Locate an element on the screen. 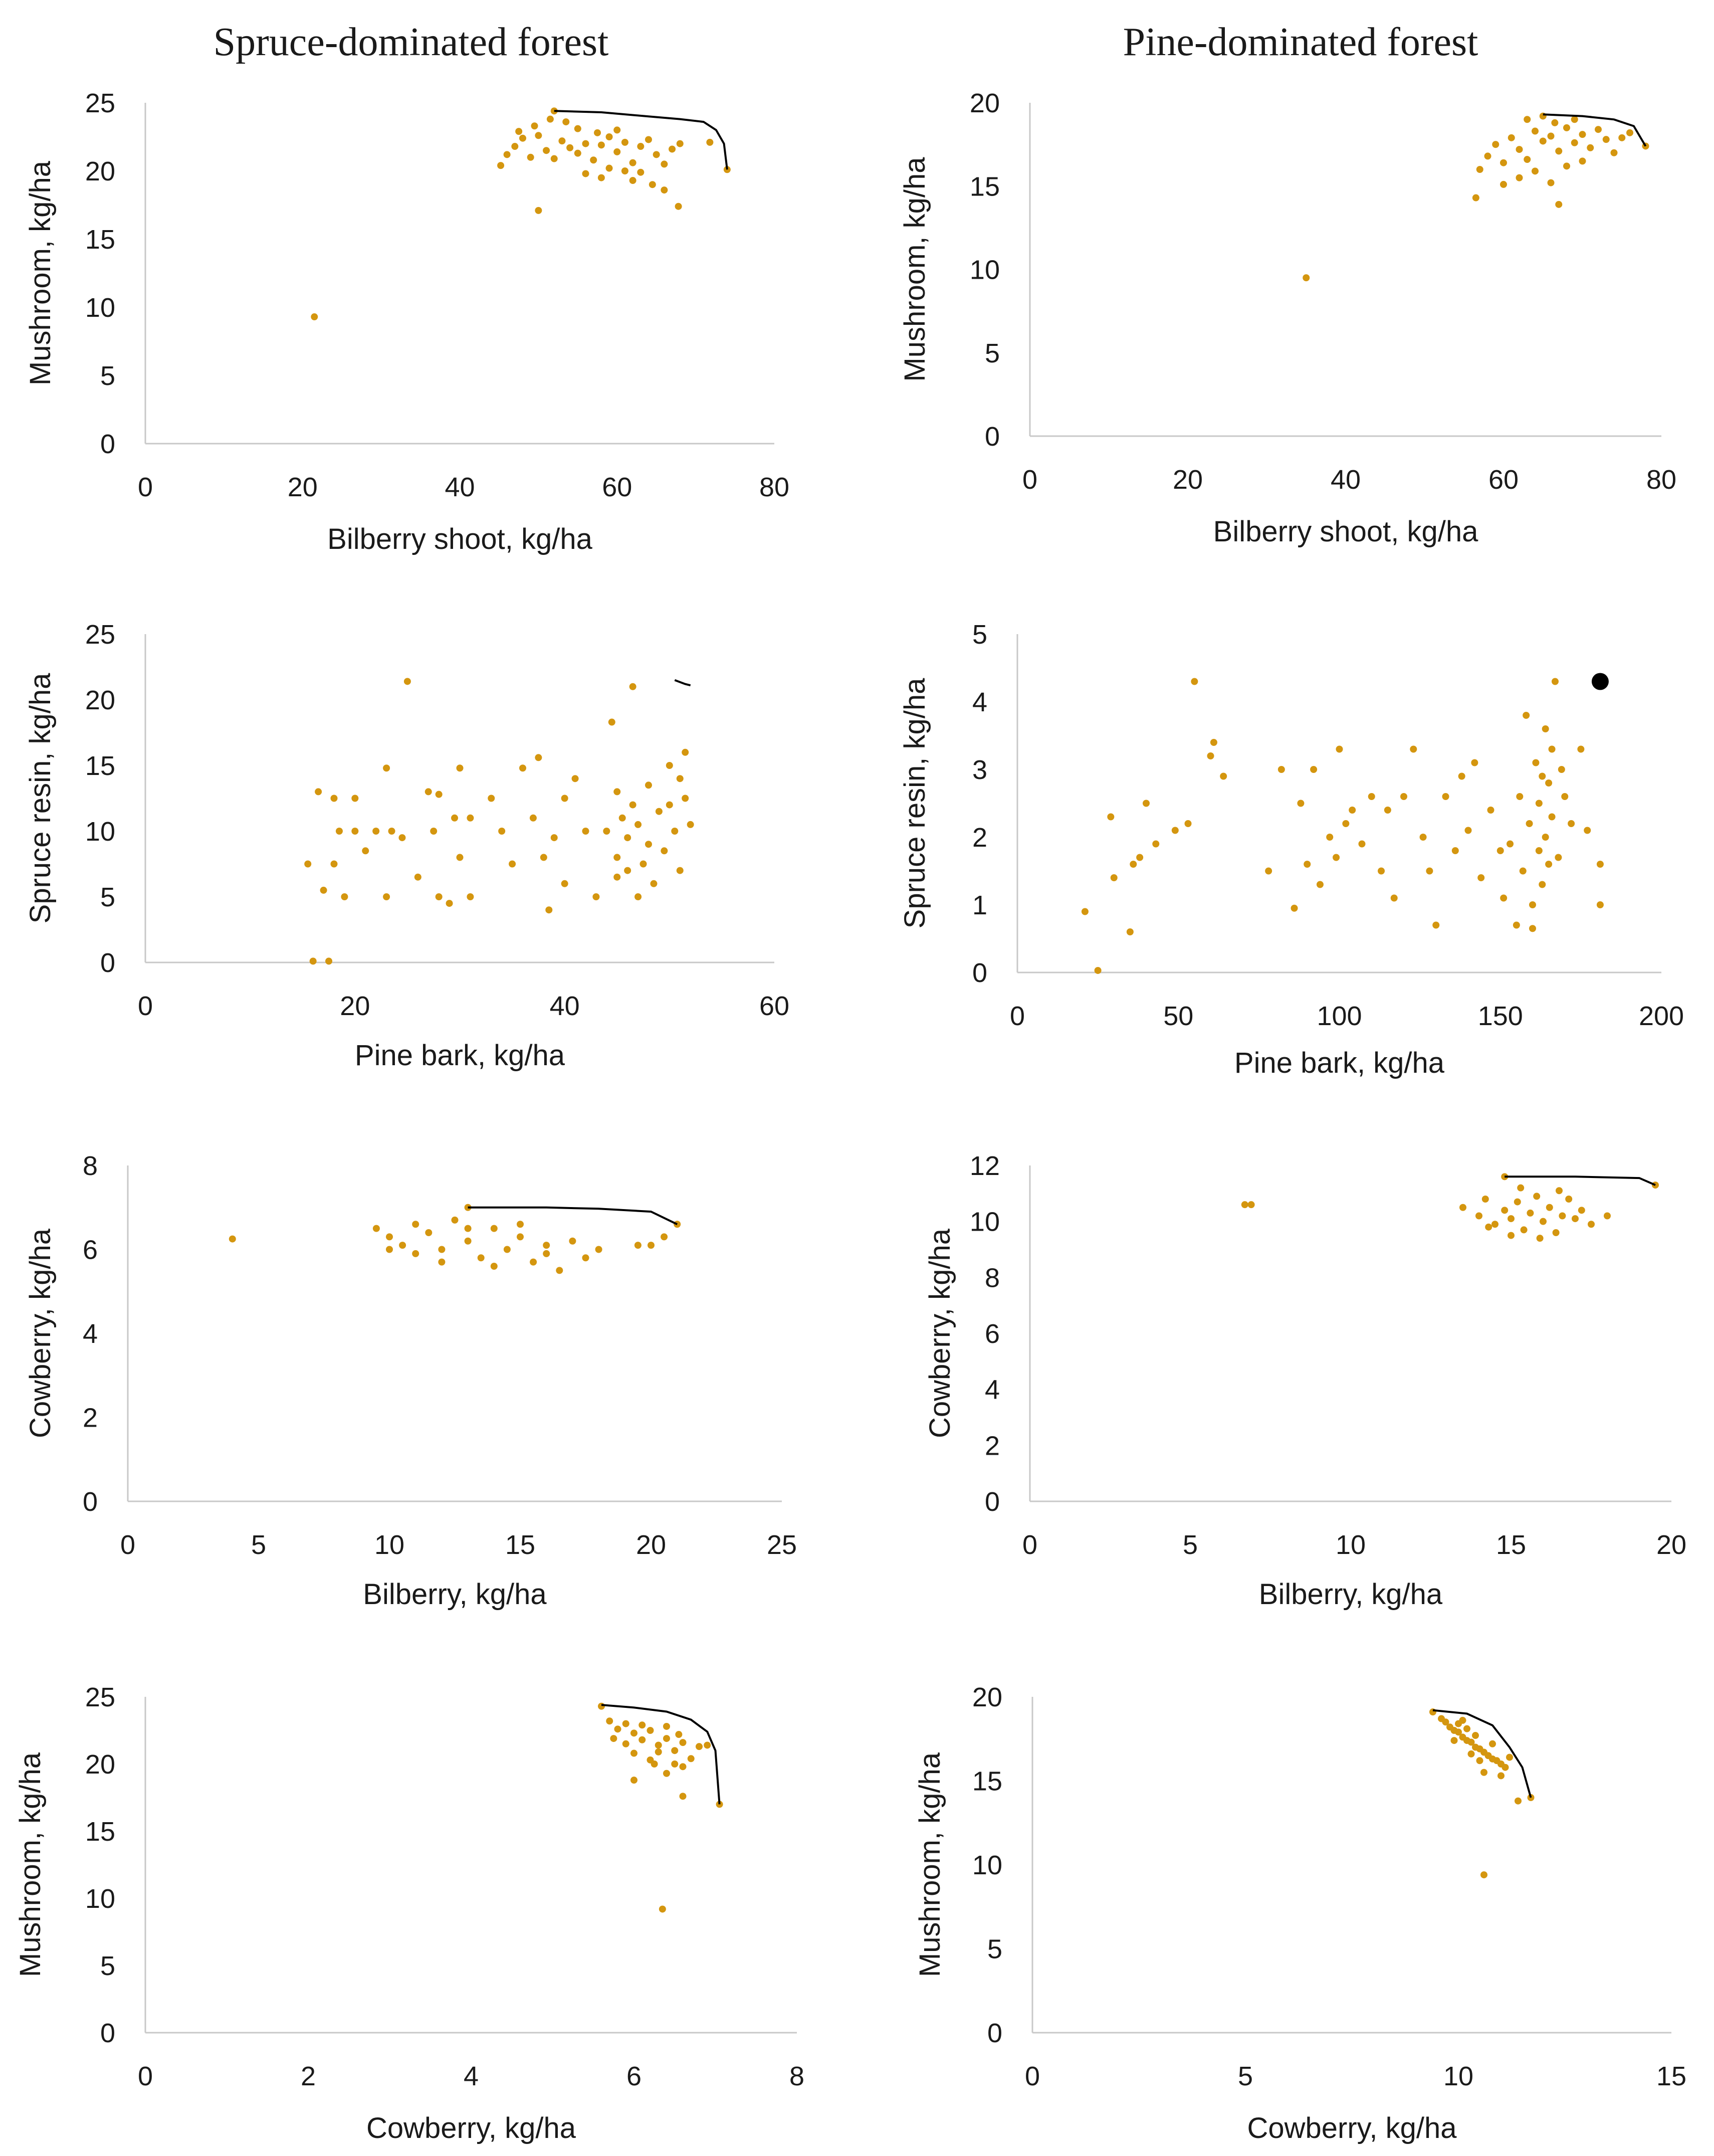 The image size is (1714, 2156). y-tick-label: 15 is located at coordinates (987, 1782).